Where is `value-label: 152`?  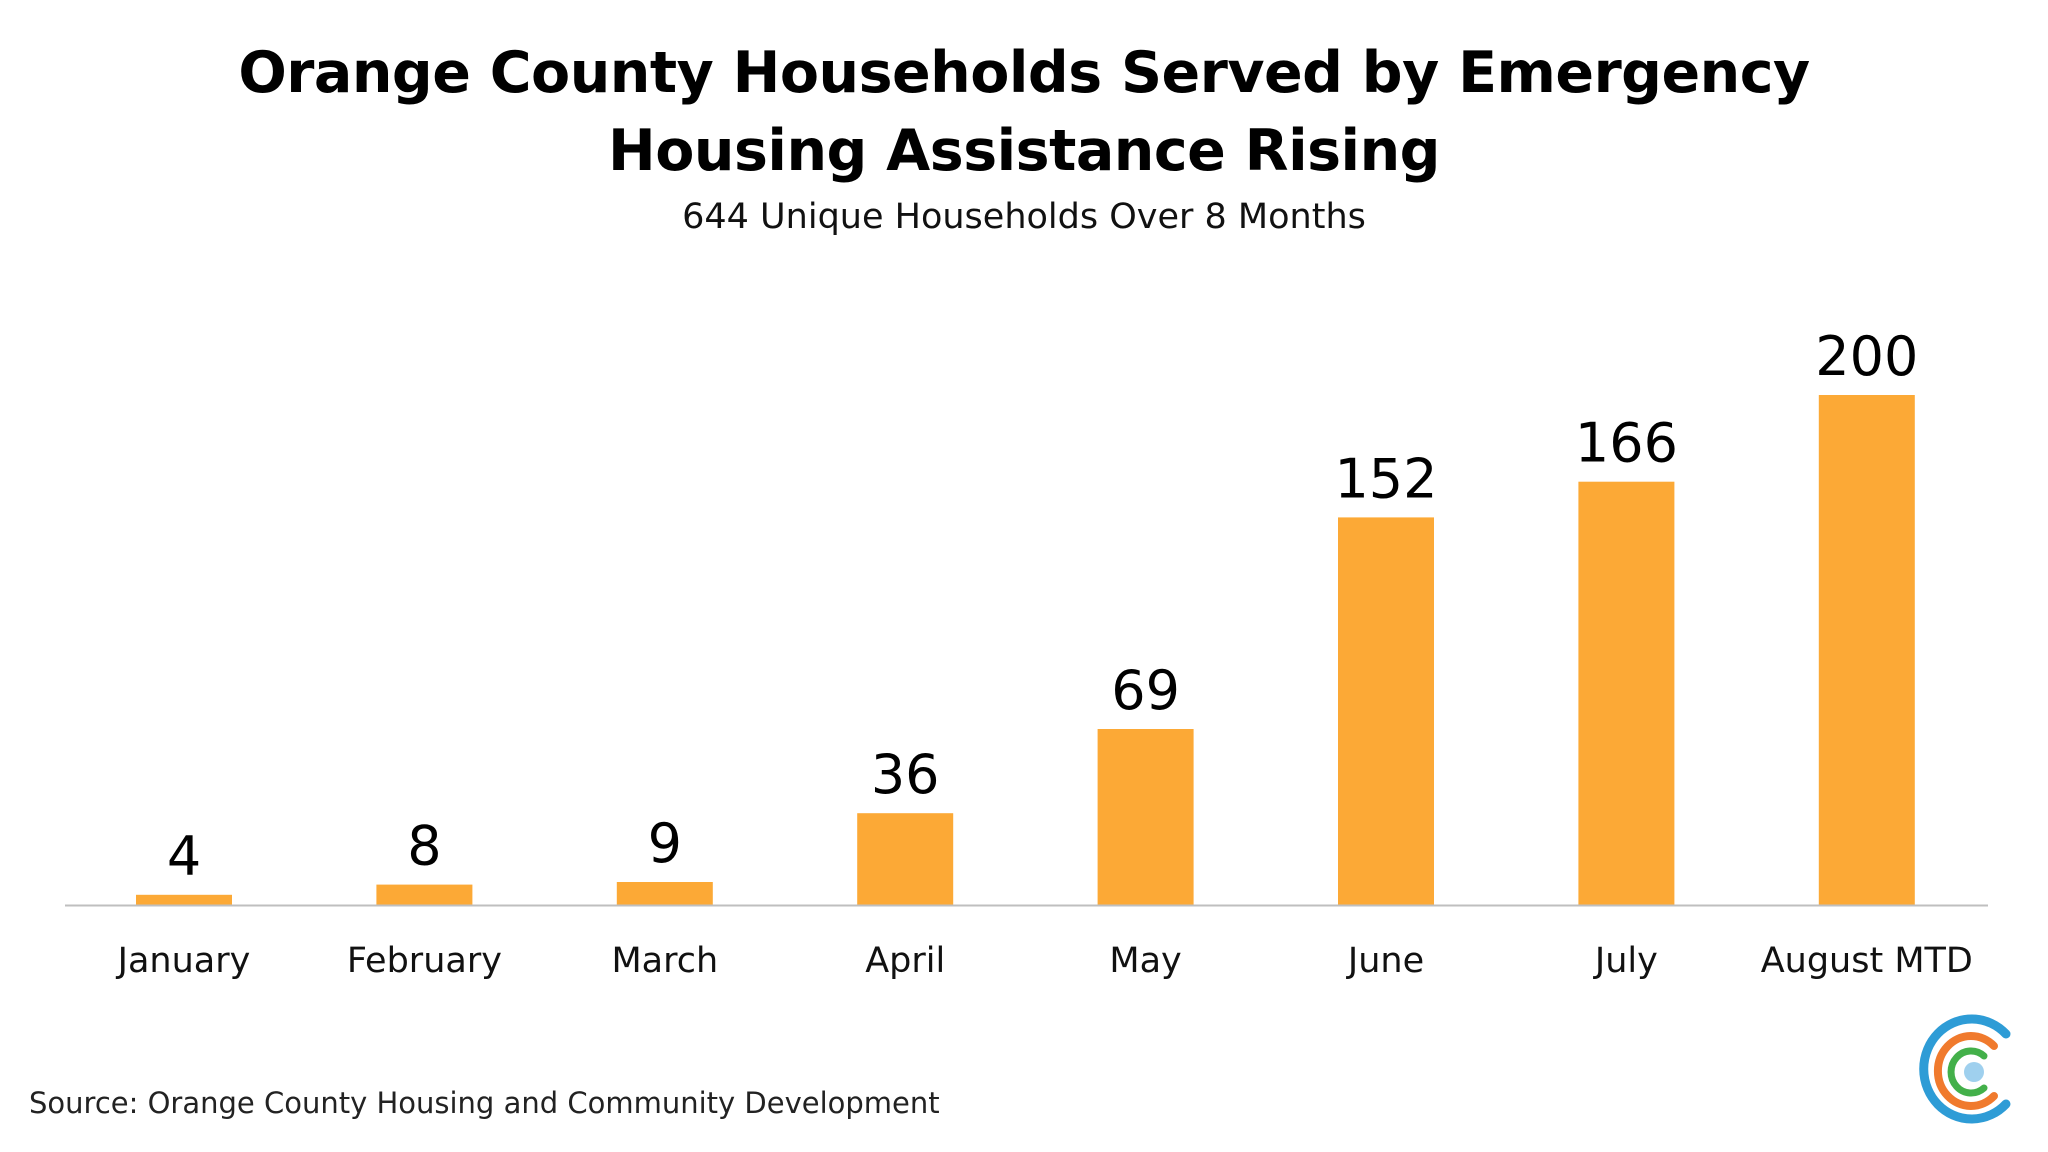 value-label: 152 is located at coordinates (1385, 478).